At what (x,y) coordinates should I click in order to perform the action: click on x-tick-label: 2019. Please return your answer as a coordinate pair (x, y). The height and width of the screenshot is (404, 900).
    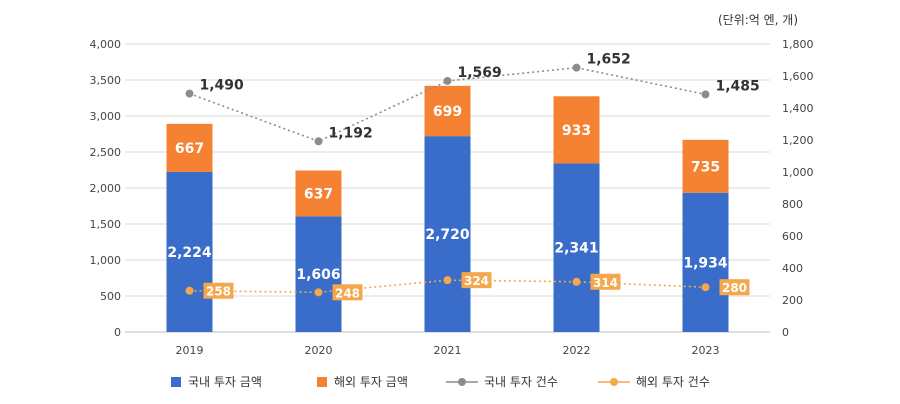
    Looking at the image, I should click on (190, 350).